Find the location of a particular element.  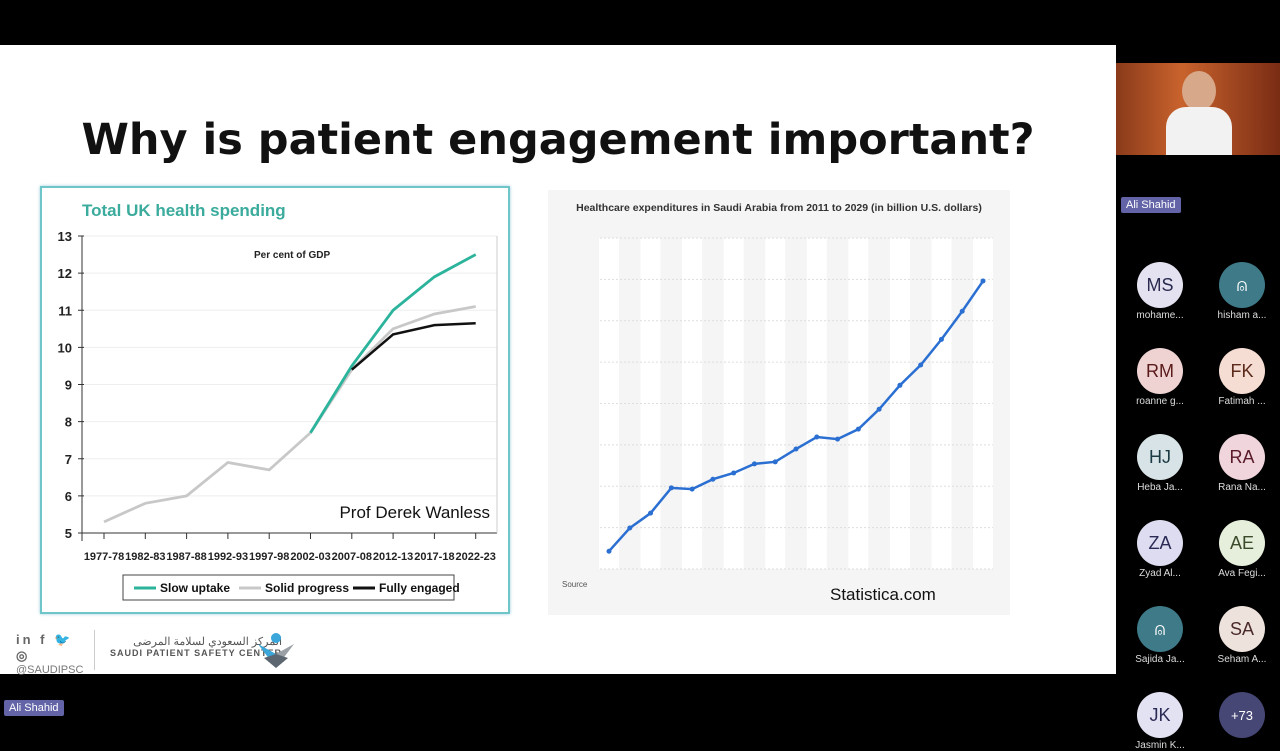

y-tick-label: 13 is located at coordinates (65, 236).